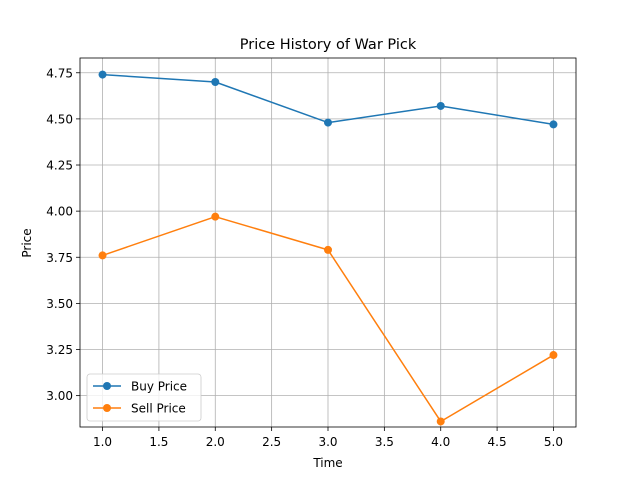 The image size is (640, 480). I want to click on y-tick-label: 3.00, so click(59, 396).